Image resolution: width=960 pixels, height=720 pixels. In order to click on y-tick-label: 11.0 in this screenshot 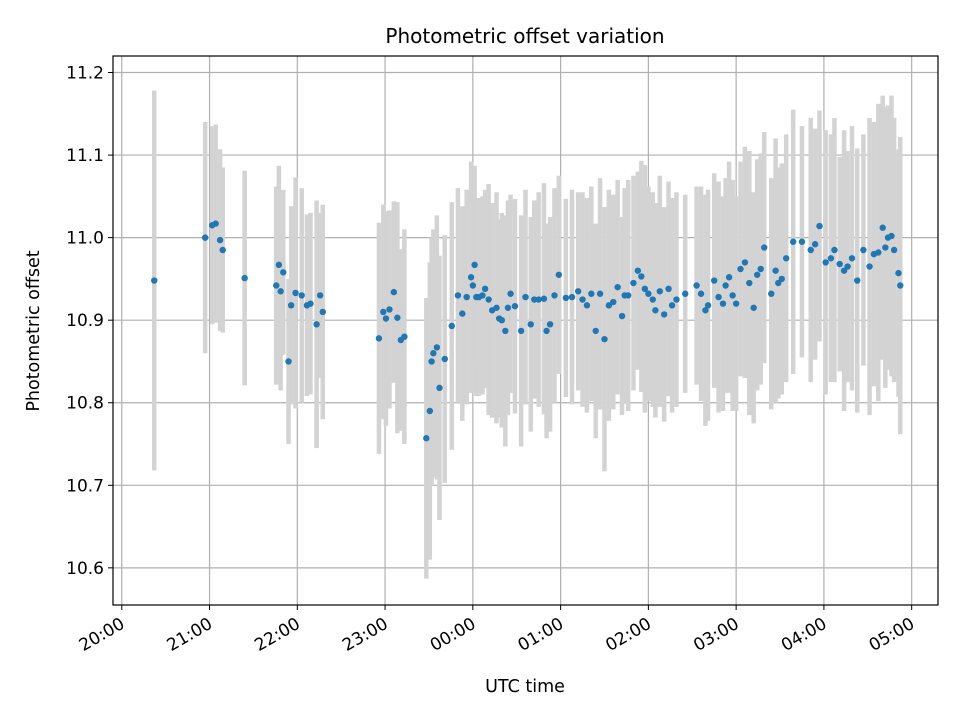, I will do `click(85, 239)`.